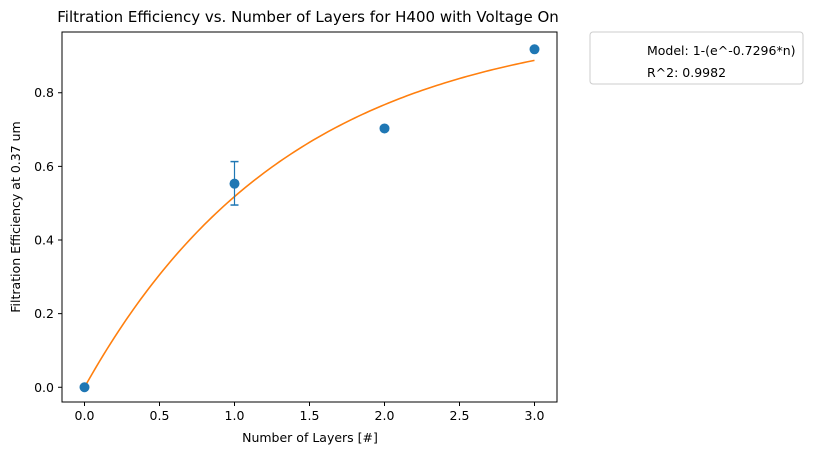  Describe the element at coordinates (721, 50) in the screenshot. I see `legend-entry-model: Model: 1-(e^-0.7296*n)` at that location.